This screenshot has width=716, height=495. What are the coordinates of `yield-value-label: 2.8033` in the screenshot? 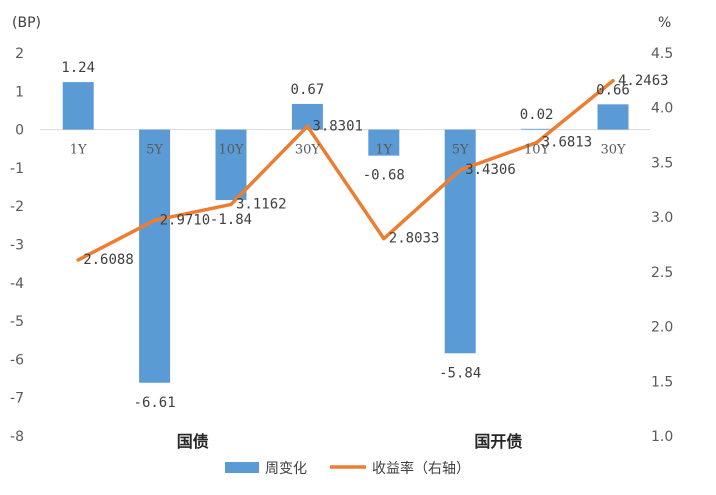 It's located at (414, 239).